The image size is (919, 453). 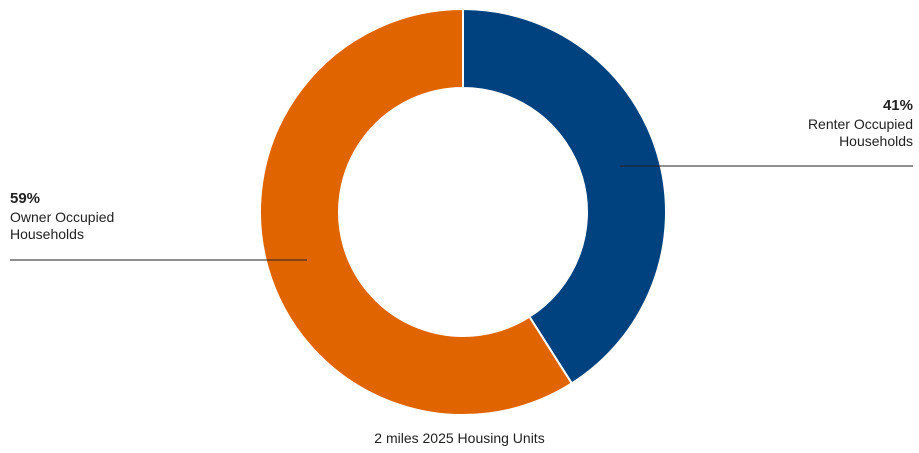 I want to click on value-label: 41%, so click(x=897, y=105).